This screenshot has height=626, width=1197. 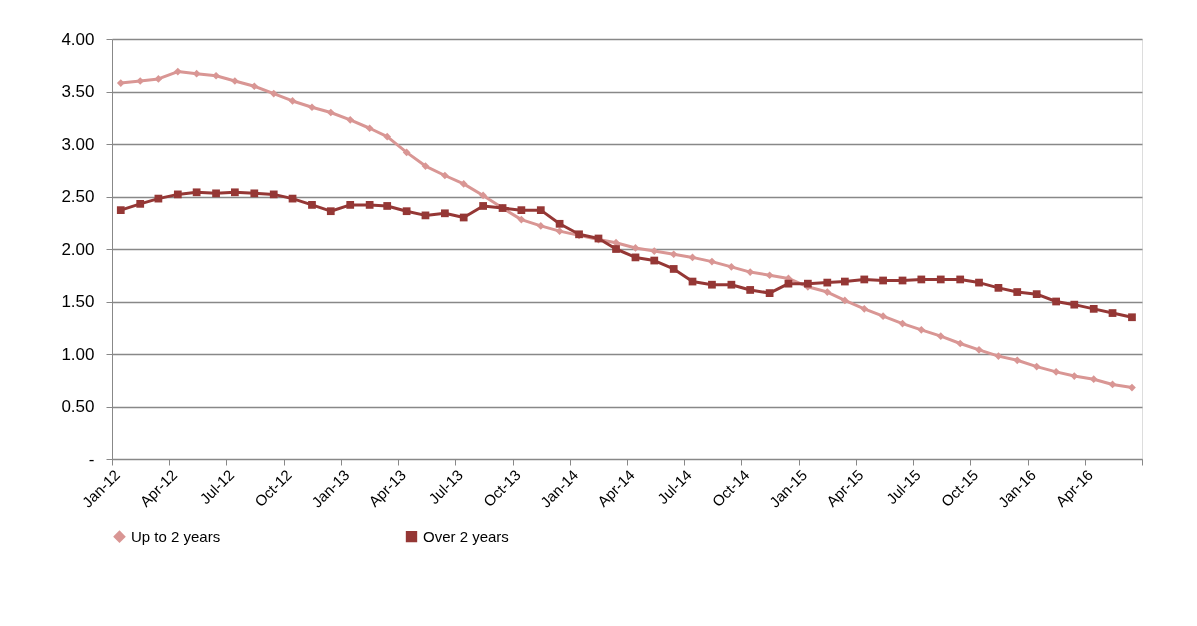 What do you see at coordinates (466, 536) in the screenshot?
I see `legend-label: Over 2 years` at bounding box center [466, 536].